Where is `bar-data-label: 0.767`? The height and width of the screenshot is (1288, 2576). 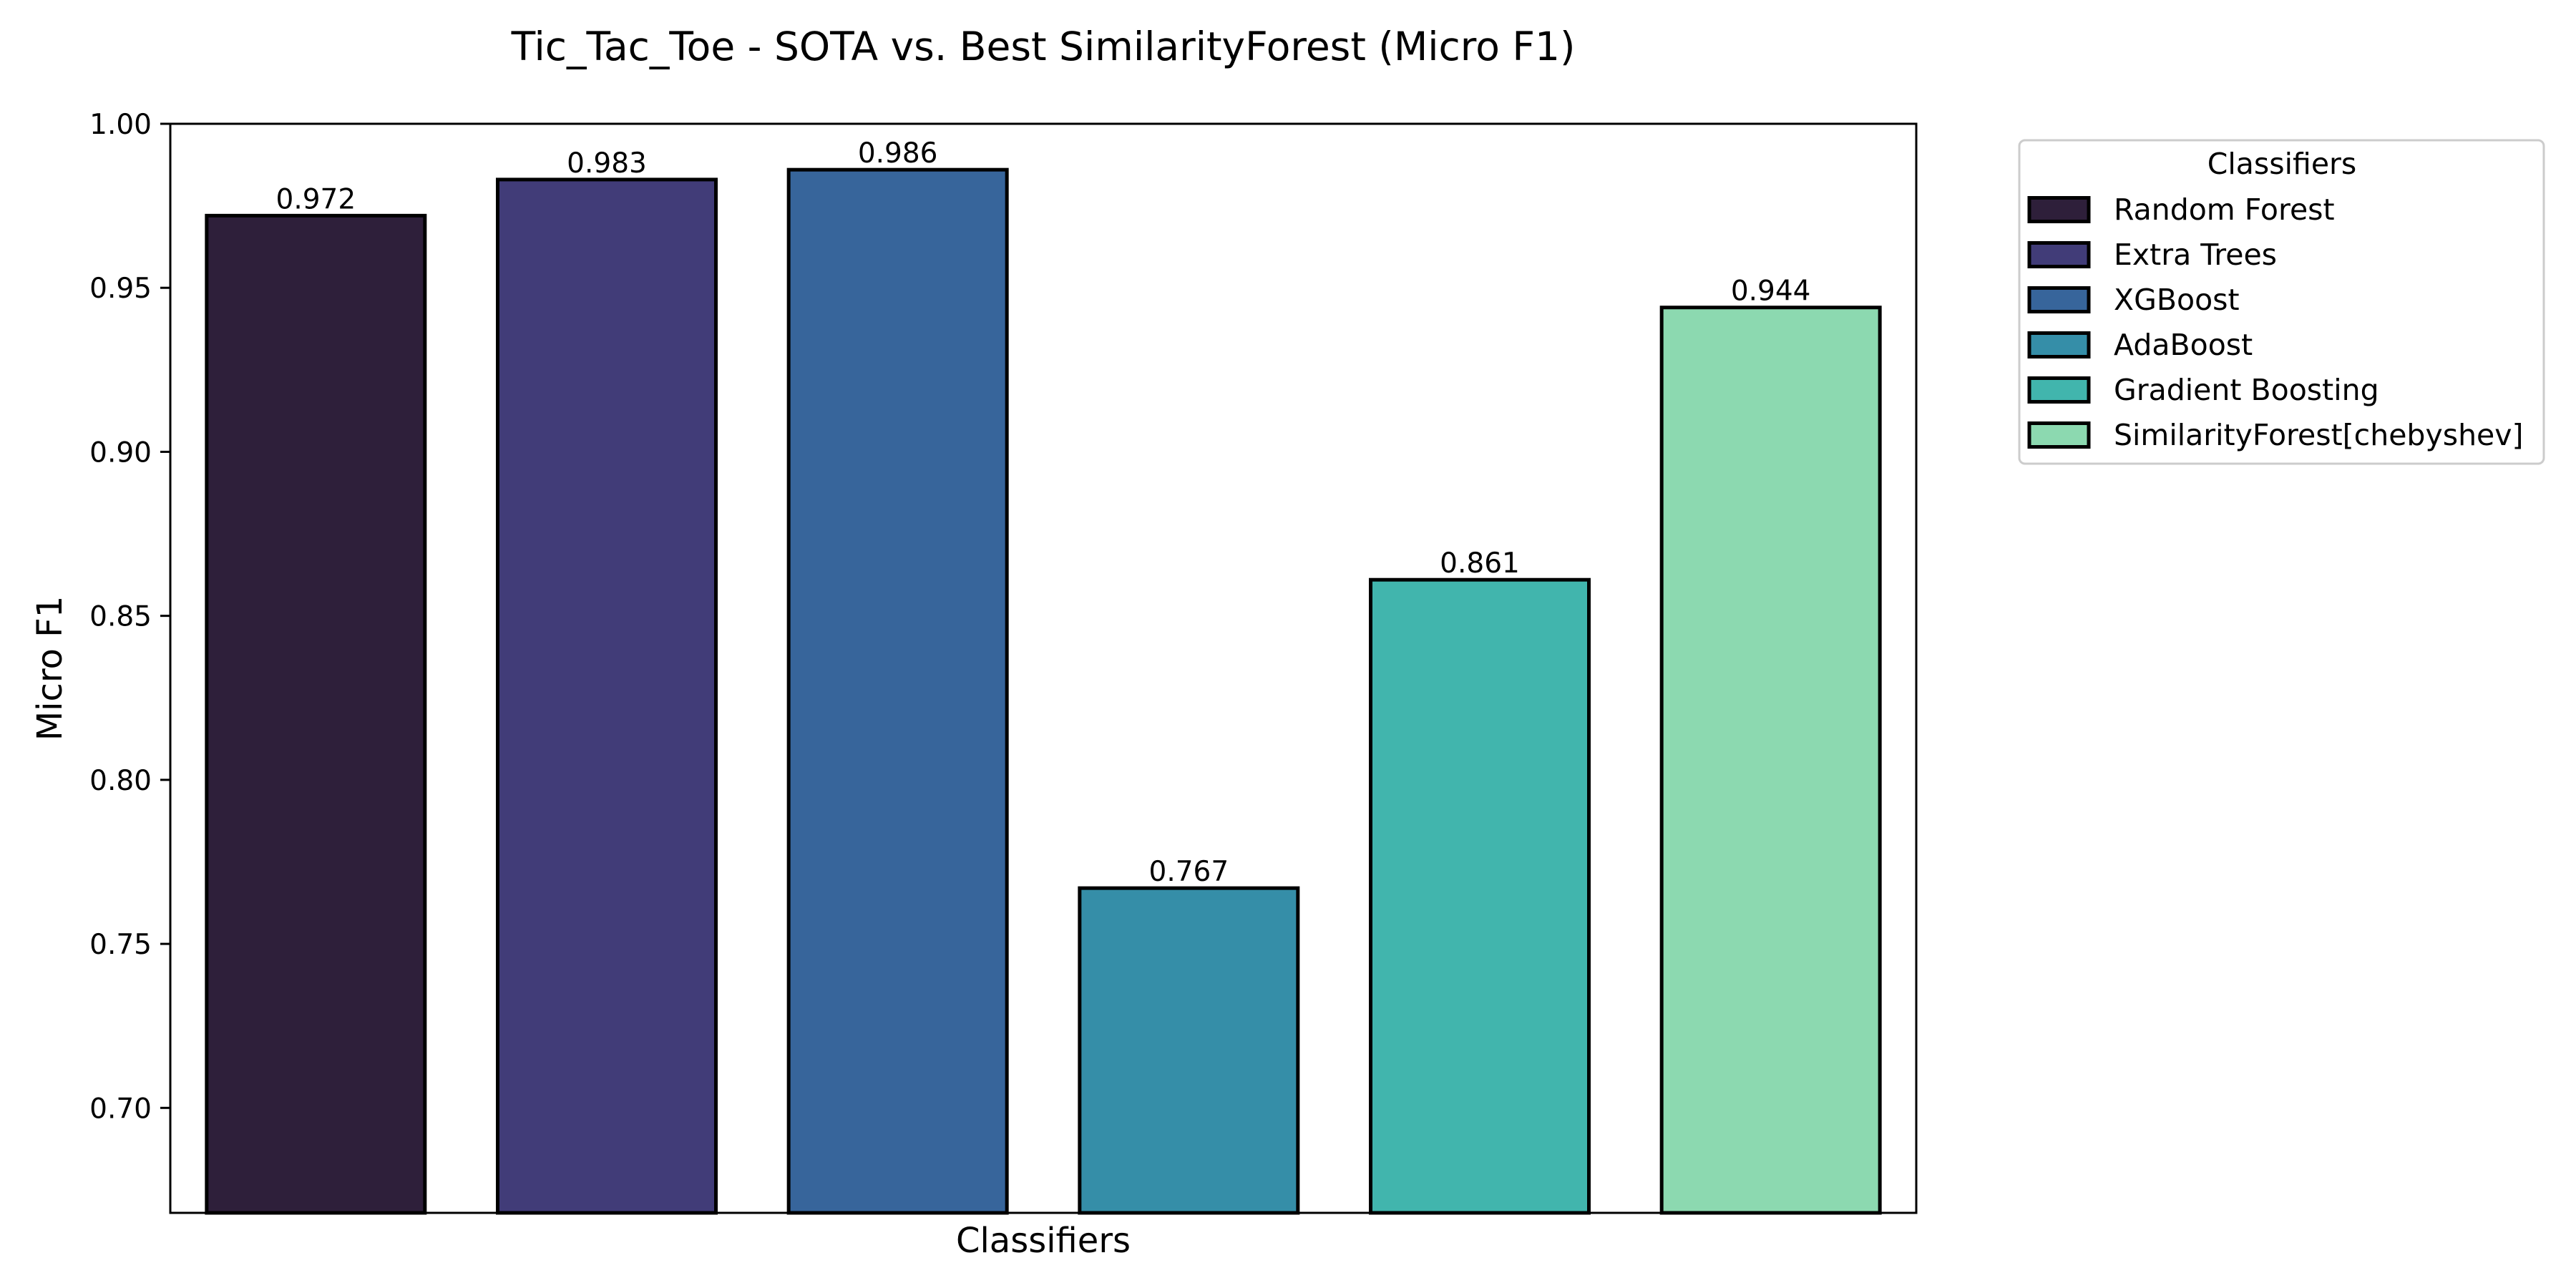 bar-data-label: 0.767 is located at coordinates (1189, 872).